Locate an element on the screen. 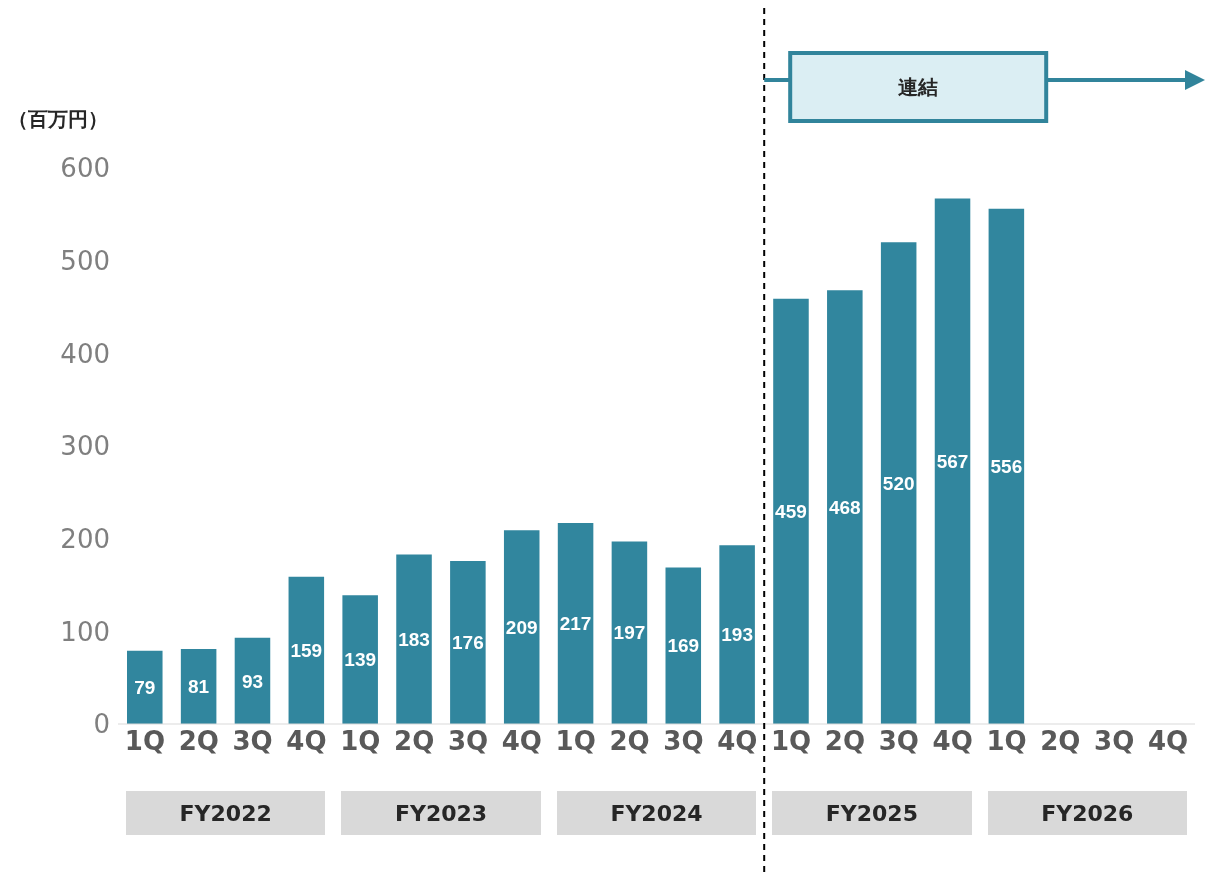 The image size is (1213, 874). data-label: 468 is located at coordinates (844, 507).